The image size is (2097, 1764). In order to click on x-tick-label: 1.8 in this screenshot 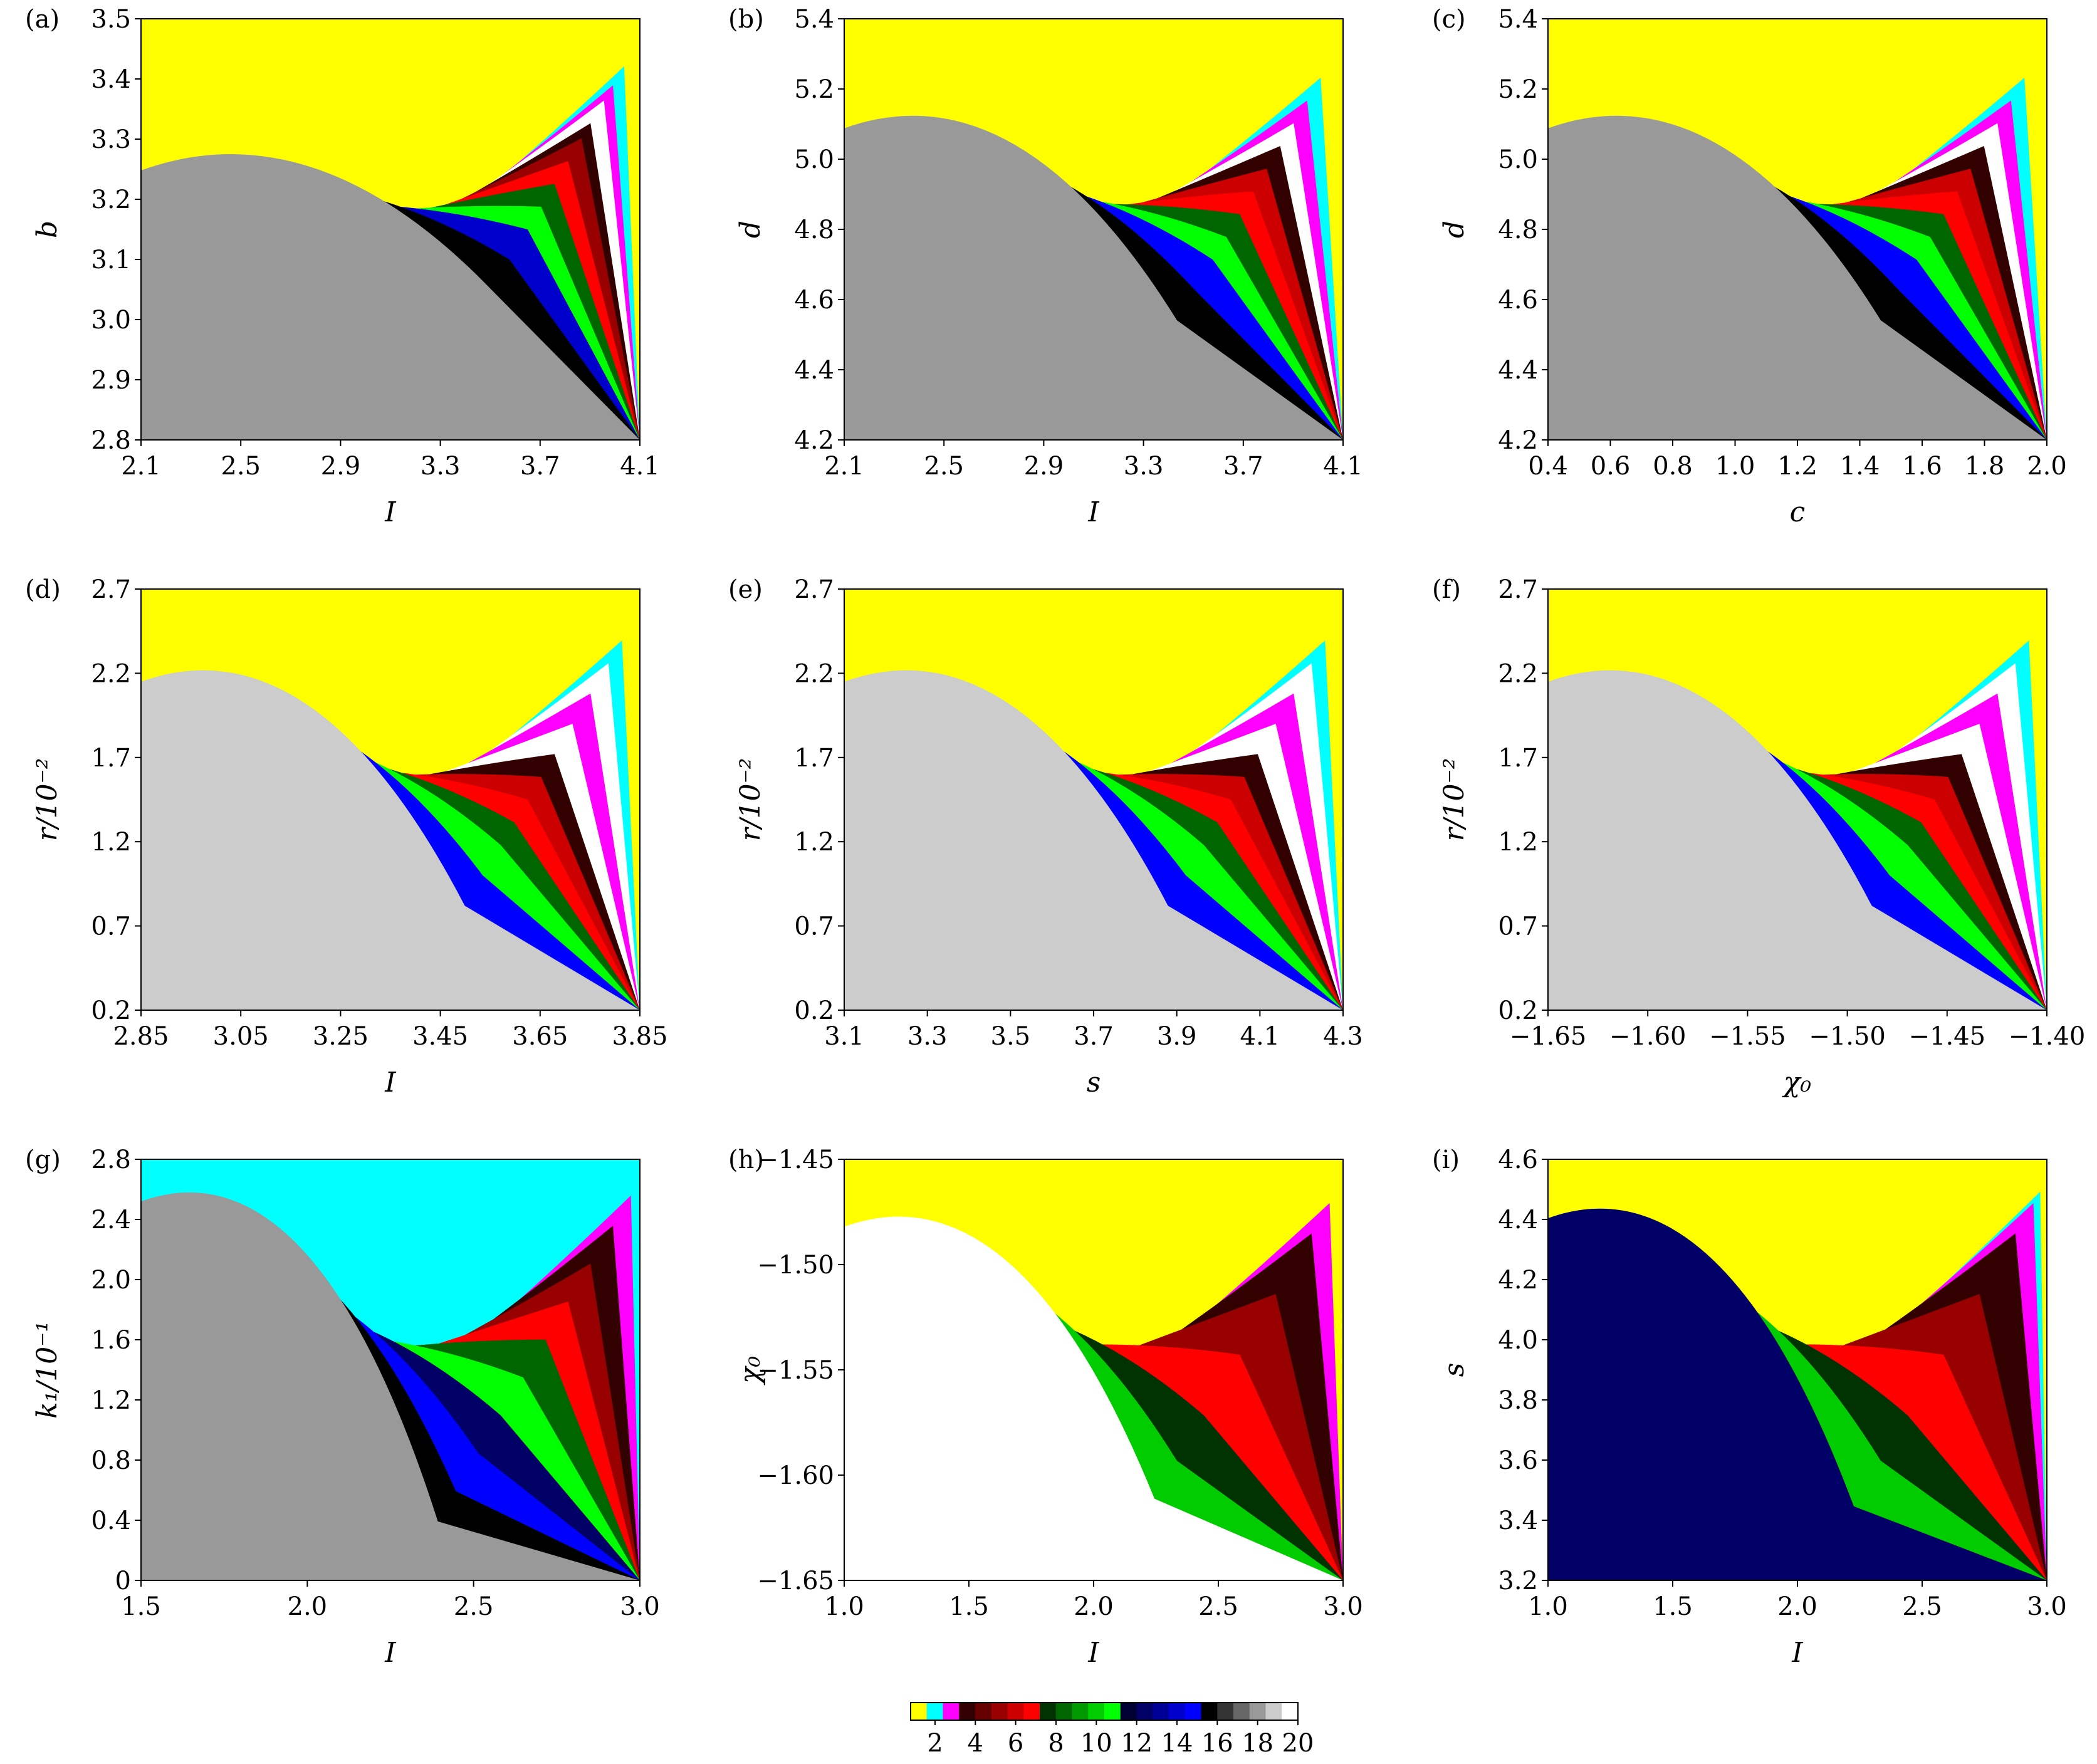, I will do `click(1985, 466)`.